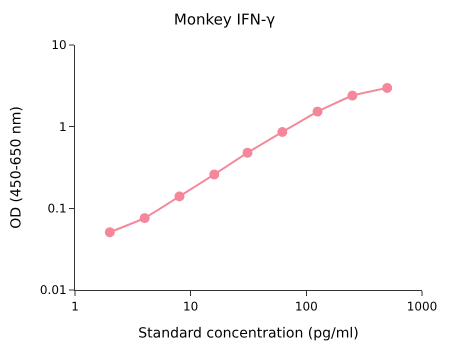 The height and width of the screenshot is (350, 449). What do you see at coordinates (62, 127) in the screenshot?
I see `y-tick-label: 1` at bounding box center [62, 127].